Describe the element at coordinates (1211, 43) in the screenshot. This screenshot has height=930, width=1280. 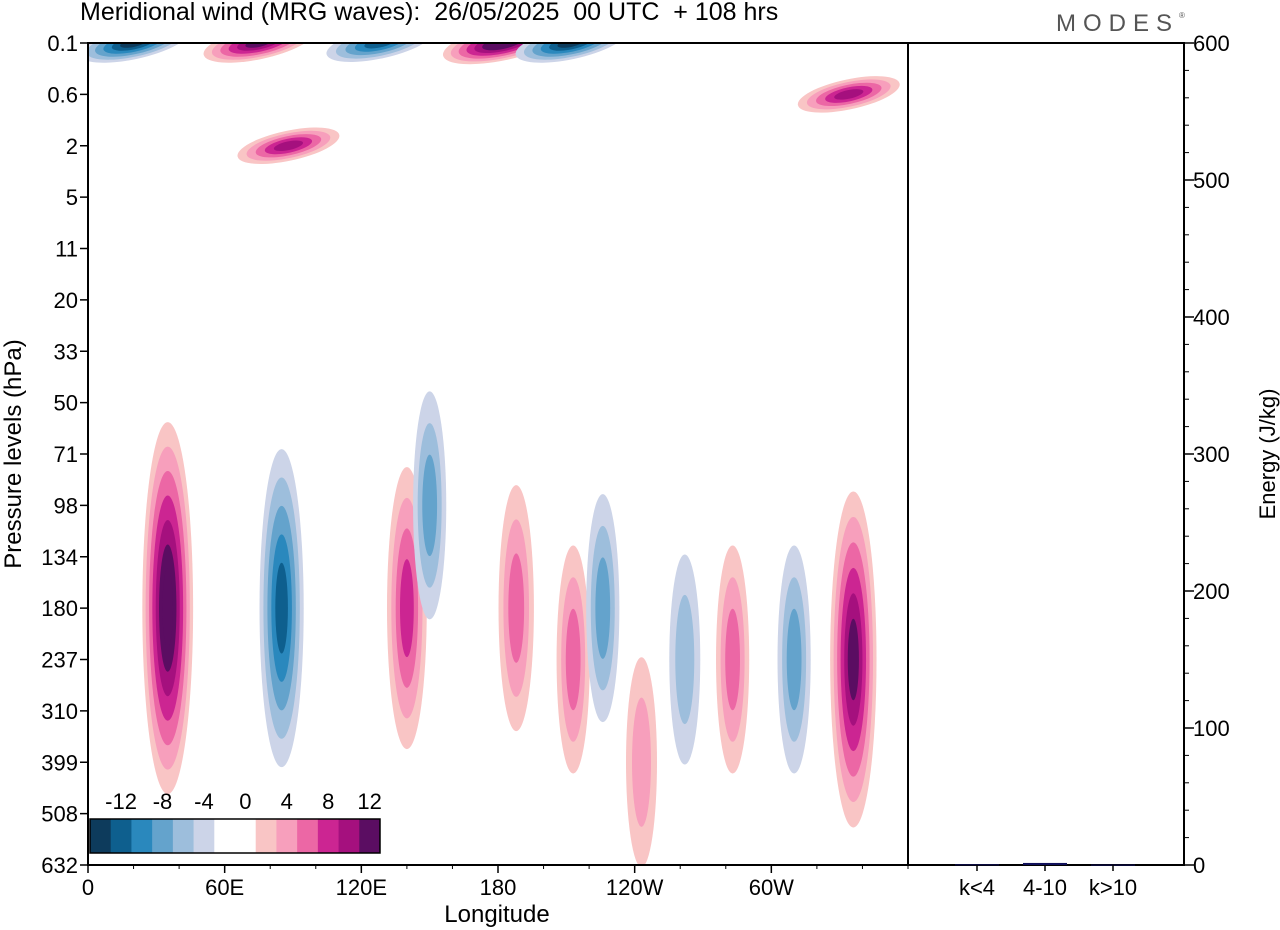
I see `energy-tick-label: 600` at that location.